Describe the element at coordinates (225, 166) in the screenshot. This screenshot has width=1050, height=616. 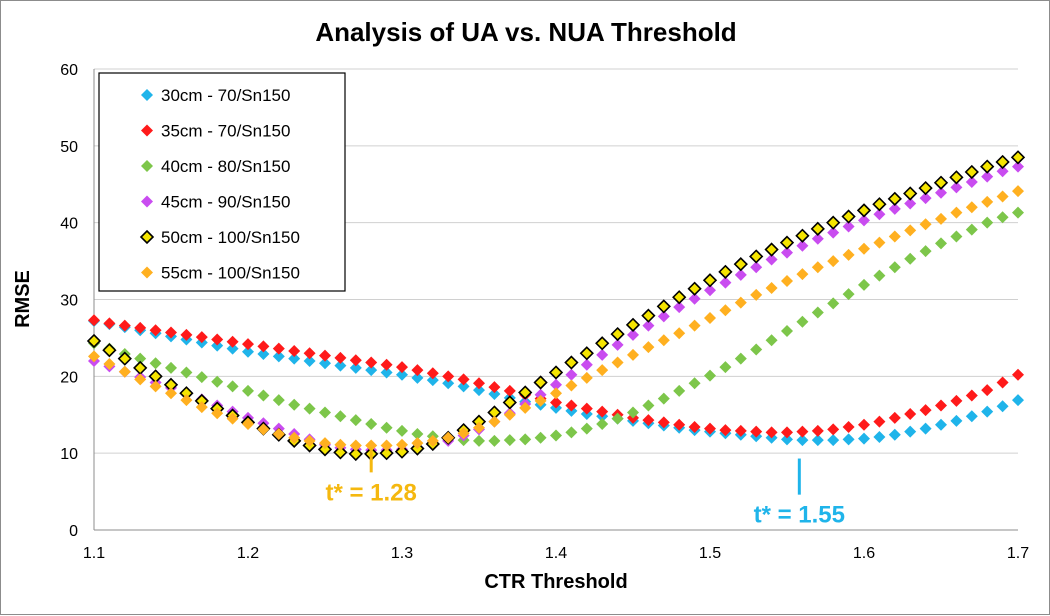
I see `legend-label: 40cm - 80/Sn150` at that location.